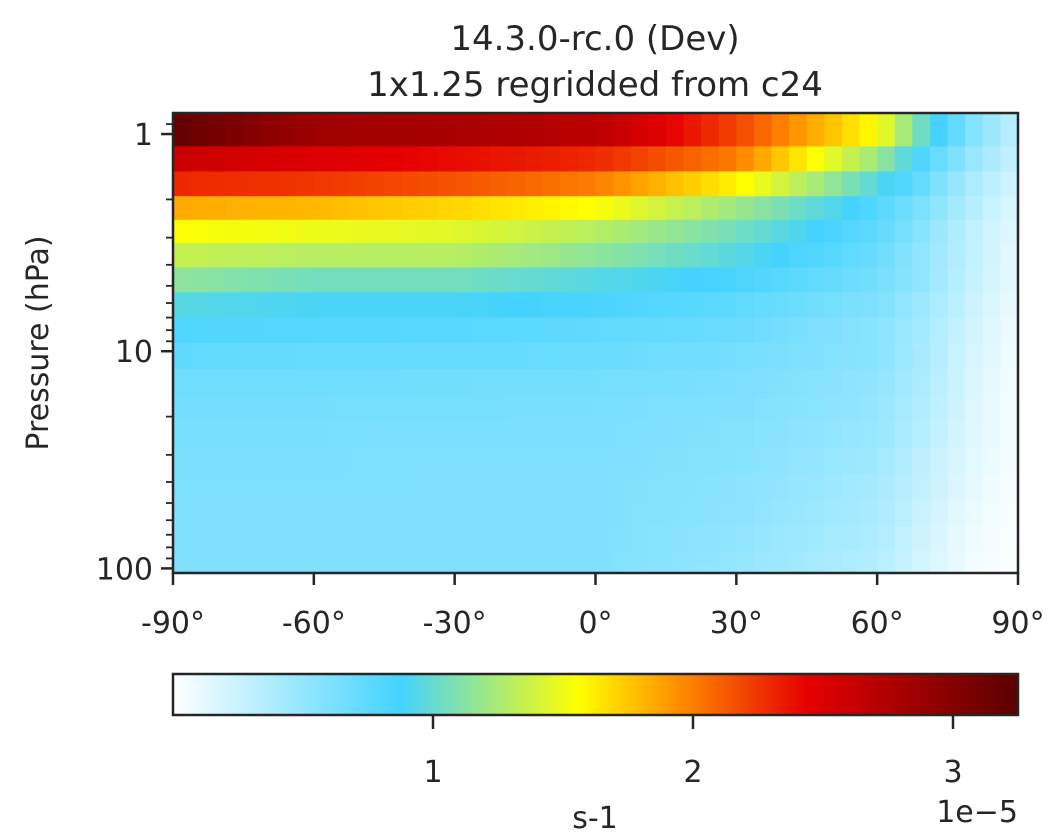  Describe the element at coordinates (1017, 623) in the screenshot. I see `x-tick-label: 90°` at that location.